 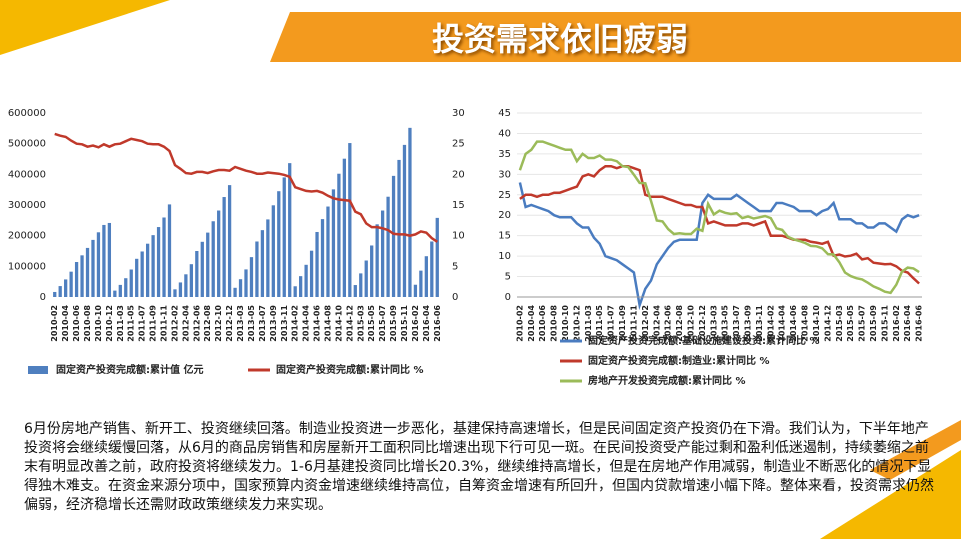 What do you see at coordinates (668, 323) in the screenshot?
I see `x-tick-label: 2012-06` at bounding box center [668, 323].